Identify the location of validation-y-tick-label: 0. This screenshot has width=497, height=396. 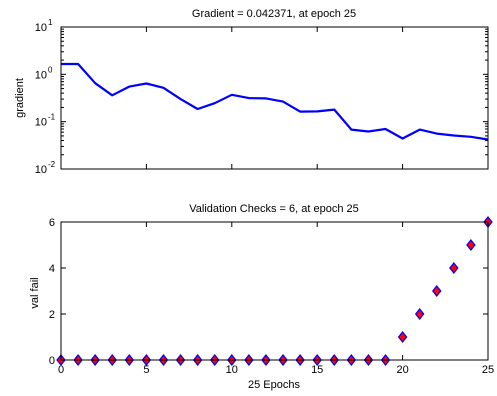
(52, 361).